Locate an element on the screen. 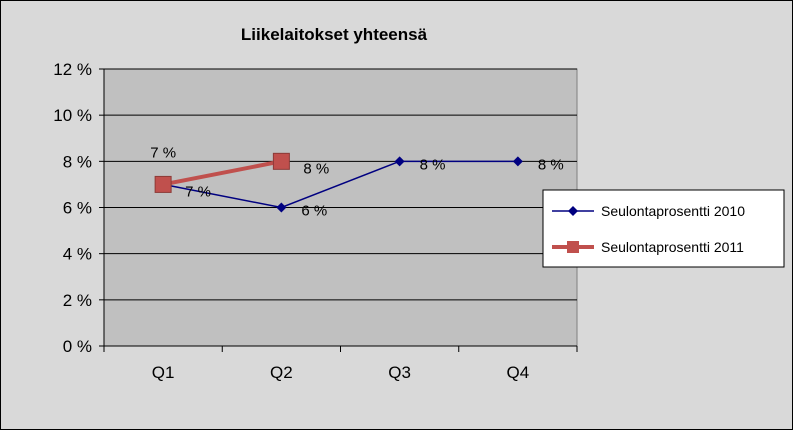 The width and height of the screenshot is (793, 435). data-labels: 7 % 6 % 8 % 8 % 7 % 8 % is located at coordinates (357, 181).